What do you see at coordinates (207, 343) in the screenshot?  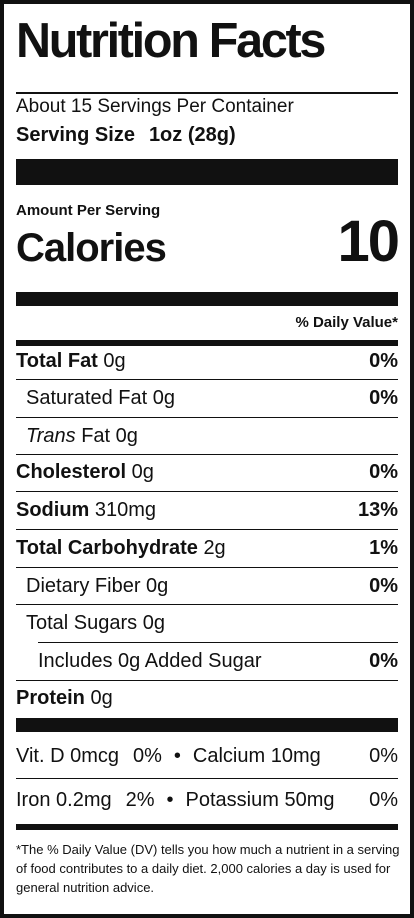 I see `medium-divider` at bounding box center [207, 343].